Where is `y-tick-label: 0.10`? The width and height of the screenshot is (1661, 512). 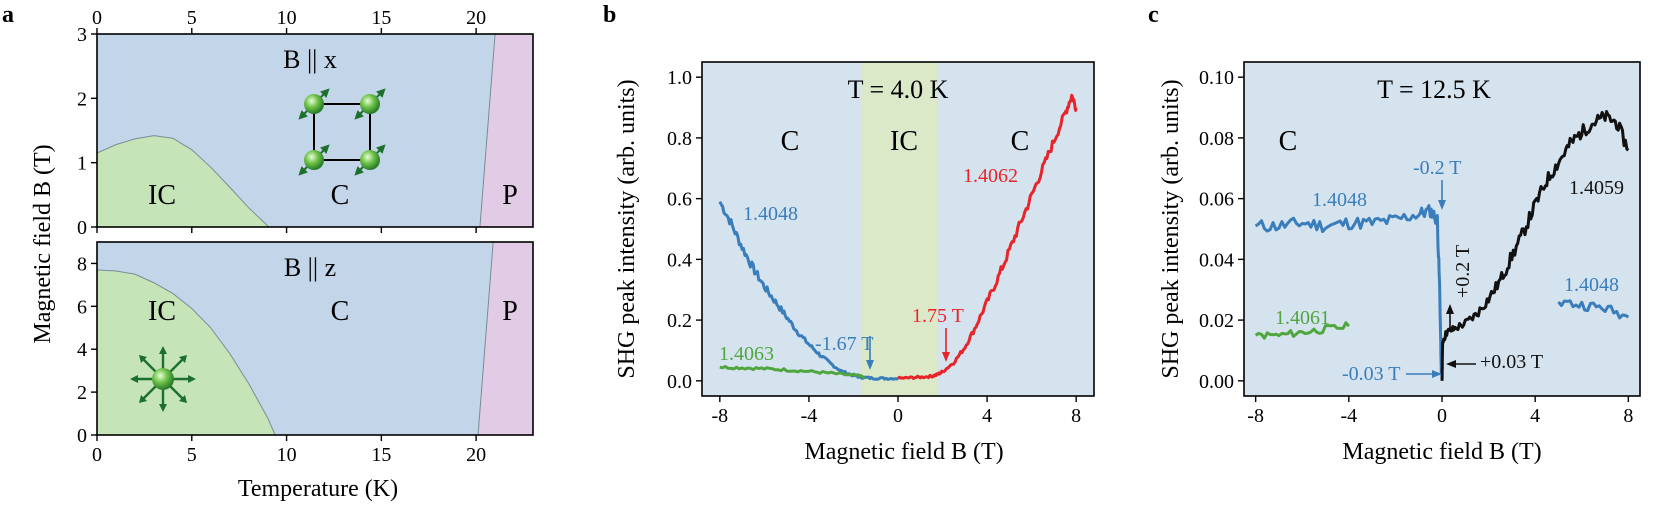 y-tick-label: 0.10 is located at coordinates (1216, 78).